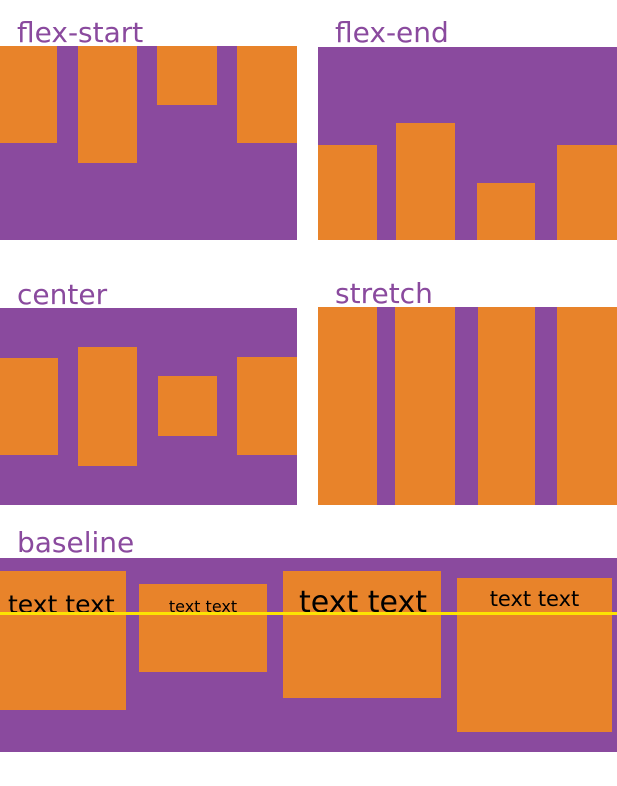  I want to click on panel-label-flex-start: flex-start, so click(80, 32).